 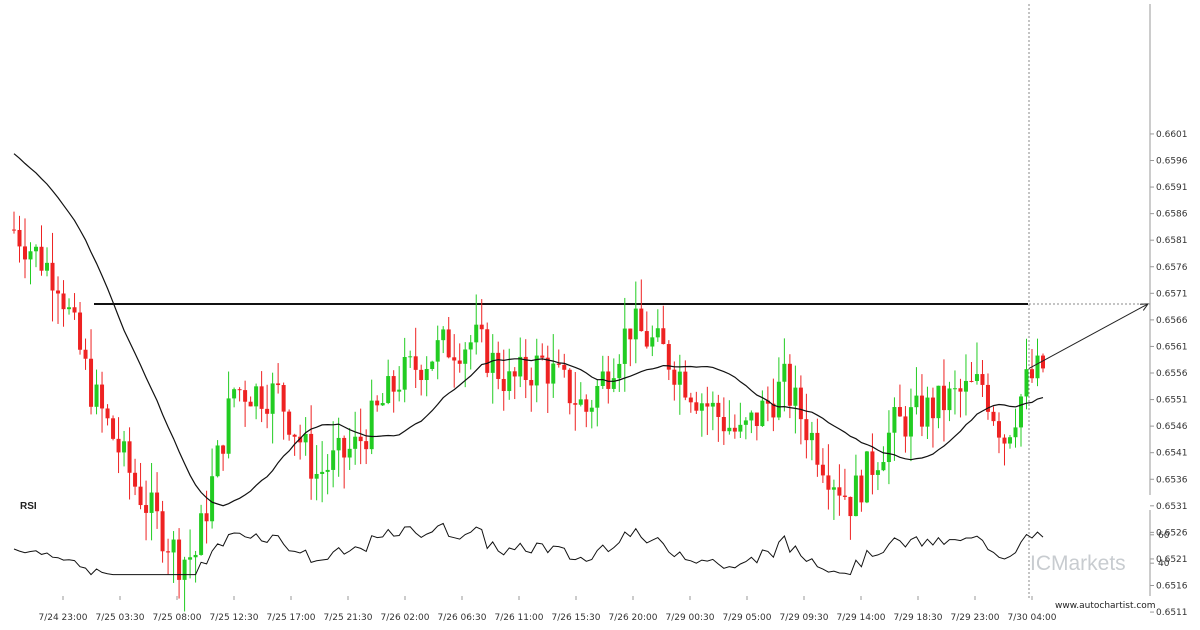 What do you see at coordinates (1172, 560) in the screenshot?
I see `y-tick-label: 0.6521` at bounding box center [1172, 560].